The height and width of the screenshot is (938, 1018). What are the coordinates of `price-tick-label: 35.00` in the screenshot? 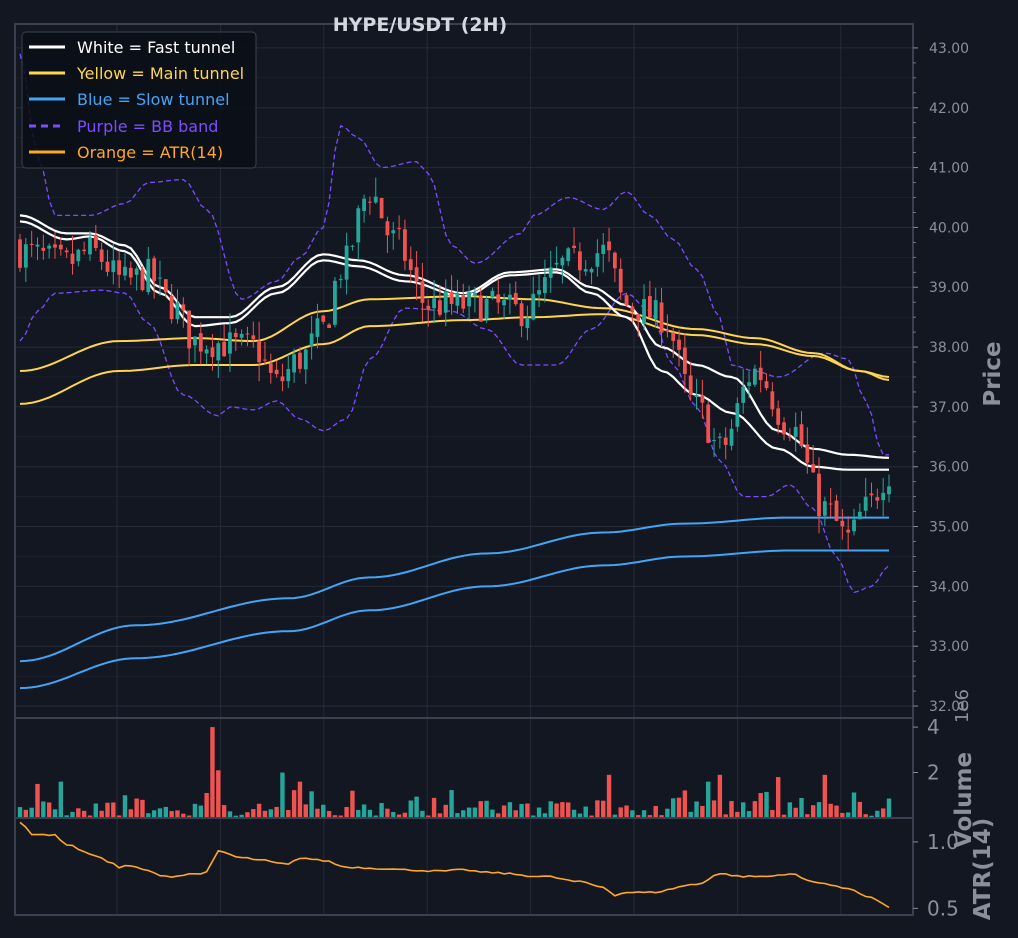 It's located at (949, 528).